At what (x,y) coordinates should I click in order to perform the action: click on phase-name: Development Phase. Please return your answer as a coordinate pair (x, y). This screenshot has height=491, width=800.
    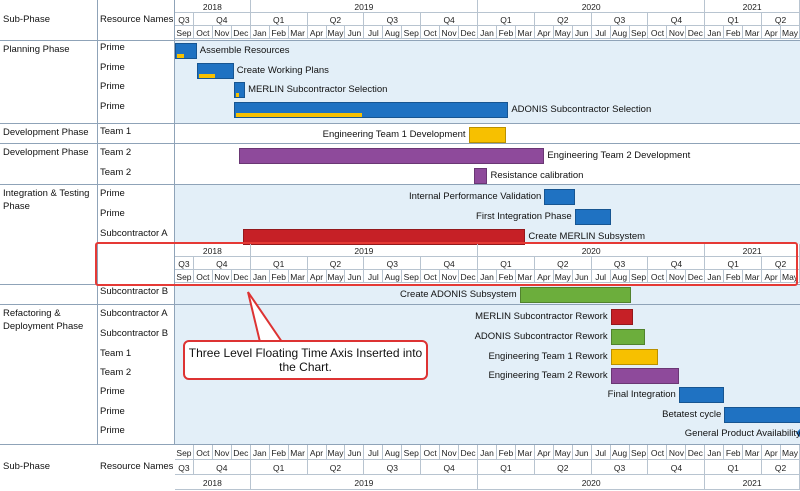
    Looking at the image, I should click on (46, 132).